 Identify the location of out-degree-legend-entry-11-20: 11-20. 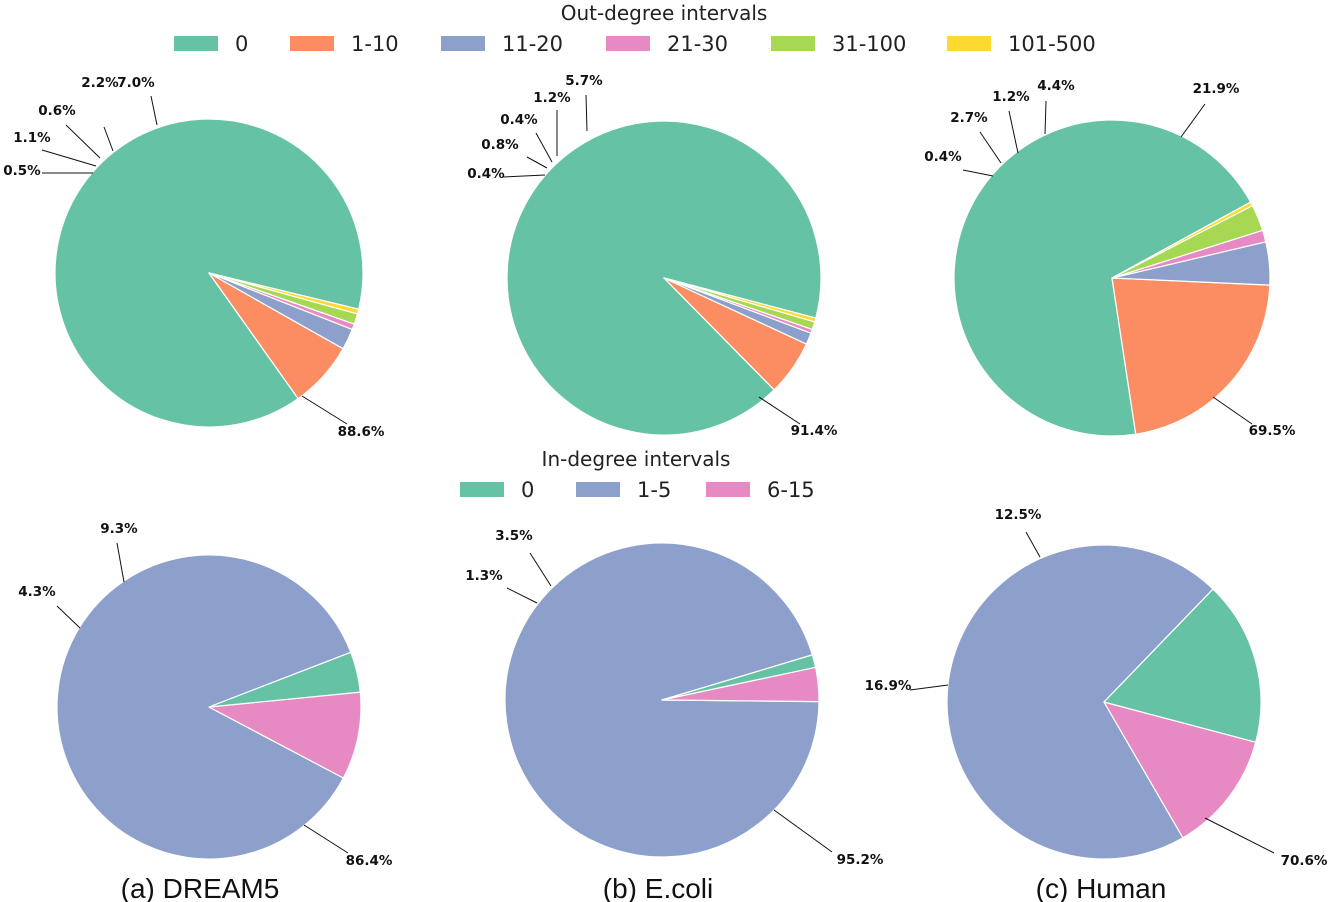
(502, 44).